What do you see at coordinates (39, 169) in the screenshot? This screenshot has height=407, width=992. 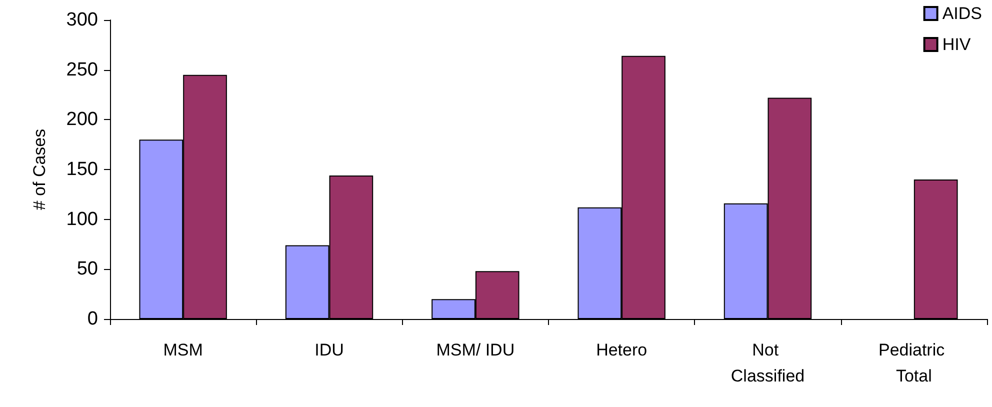 I see `y-axis-title: # of Cases` at bounding box center [39, 169].